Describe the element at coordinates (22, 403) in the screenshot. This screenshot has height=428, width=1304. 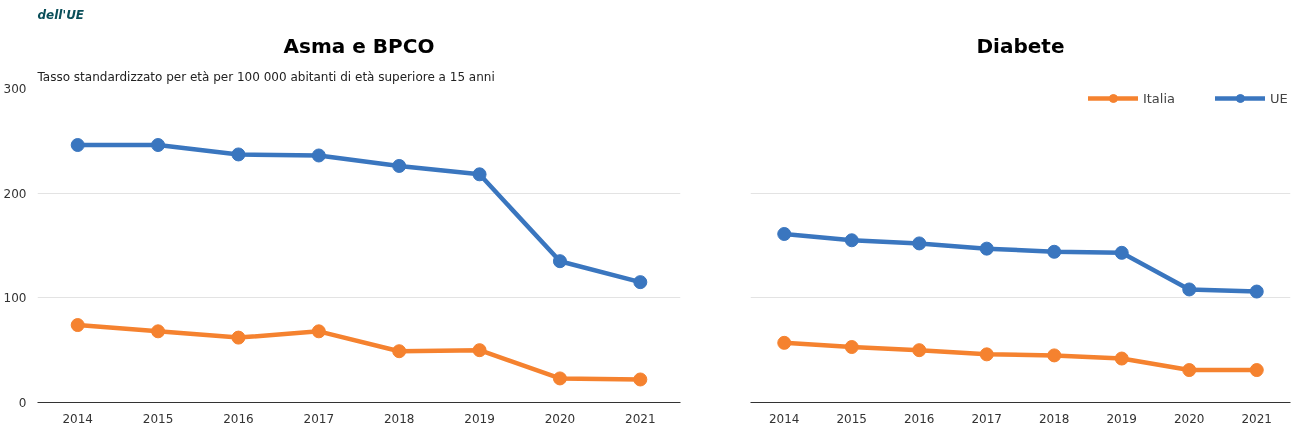
I see `y-tick-label: 0` at that location.